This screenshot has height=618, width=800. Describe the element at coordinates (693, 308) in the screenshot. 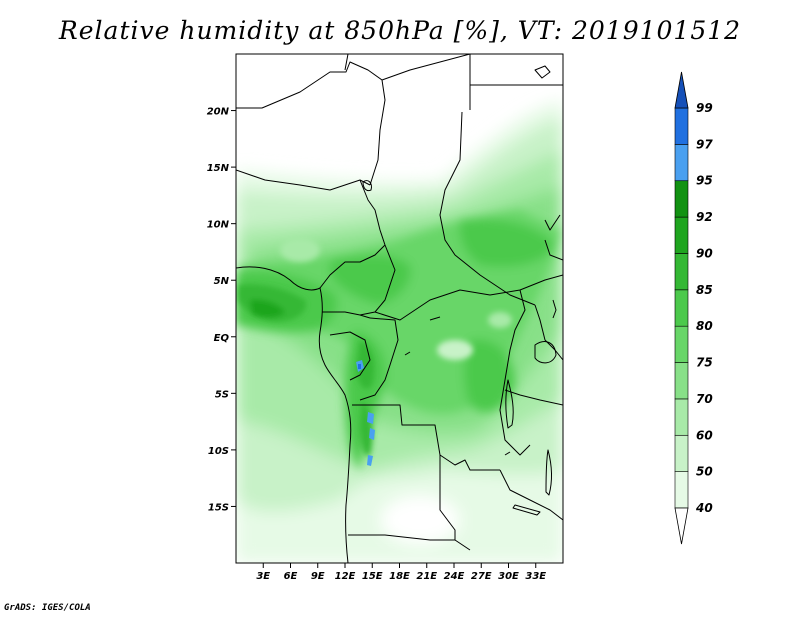

I see `colorbar: 40 50 60 70 75 80 85 90 92 95 97 99` at that location.